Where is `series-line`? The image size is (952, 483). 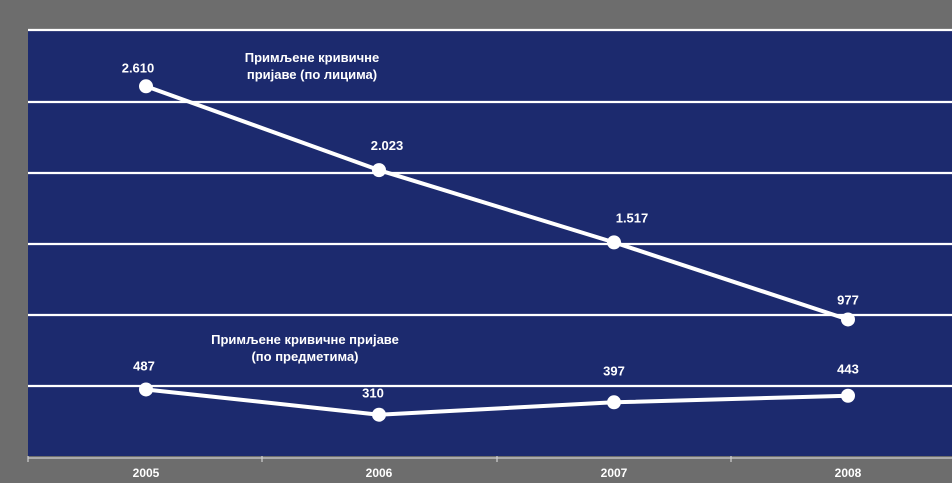
series-line is located at coordinates (497, 402).